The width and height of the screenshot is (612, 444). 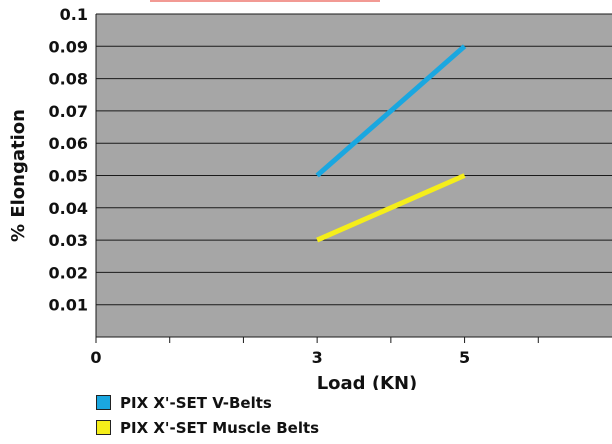 I want to click on legend-label-v-belts: PIX X'-SET V-Belts, so click(x=196, y=402).